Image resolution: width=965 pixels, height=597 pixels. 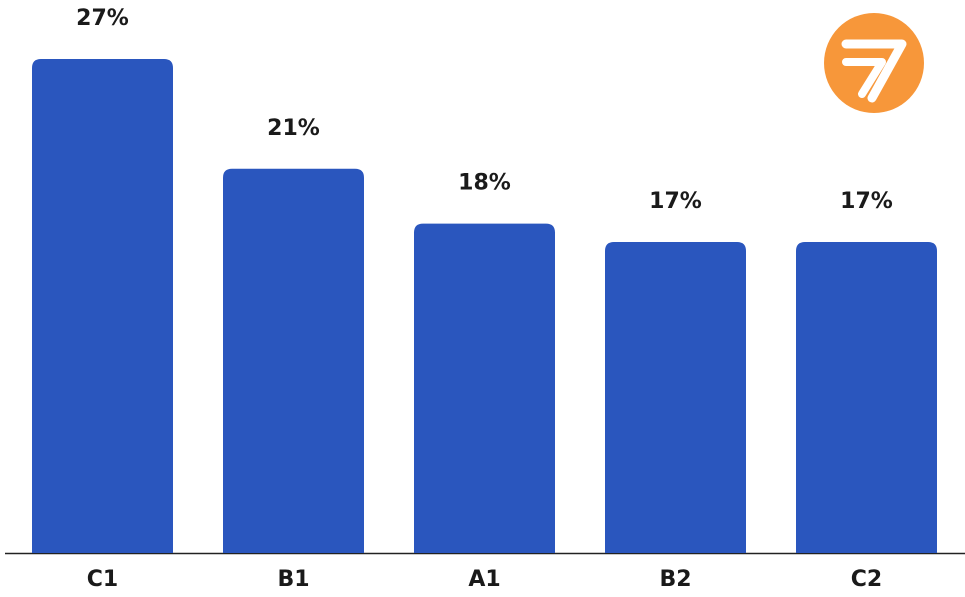 What do you see at coordinates (102, 579) in the screenshot?
I see `x-tick-label: C1` at bounding box center [102, 579].